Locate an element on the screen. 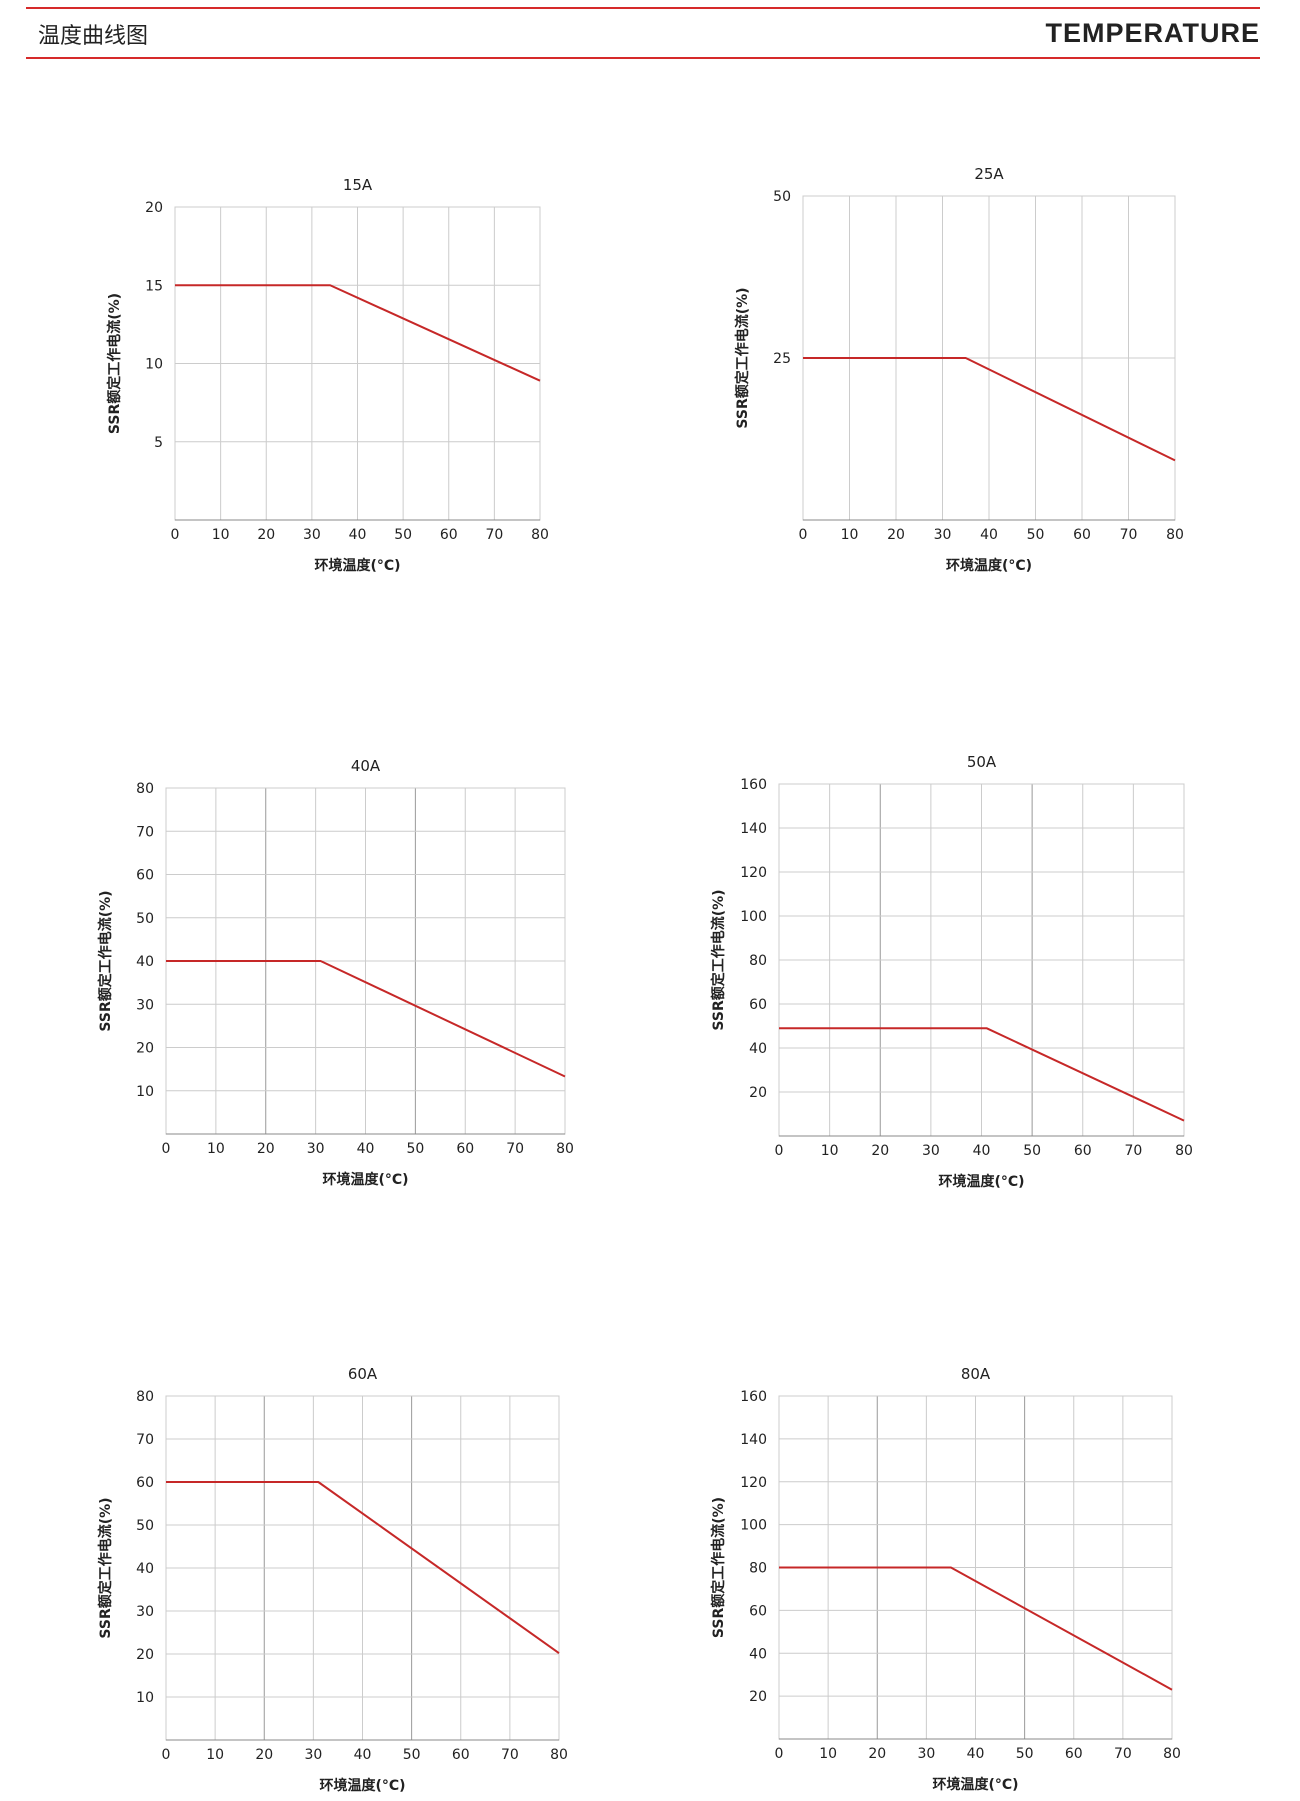 The height and width of the screenshot is (1801, 1300). page-title-en: TEMPERATURE is located at coordinates (1152, 33).